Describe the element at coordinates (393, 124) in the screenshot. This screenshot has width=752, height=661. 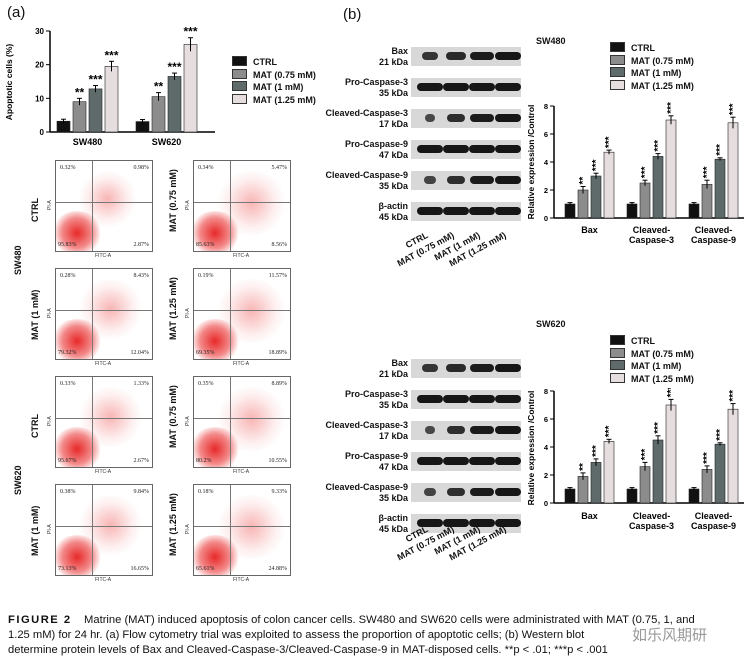
I see `protein-kda: 17 kDa` at that location.